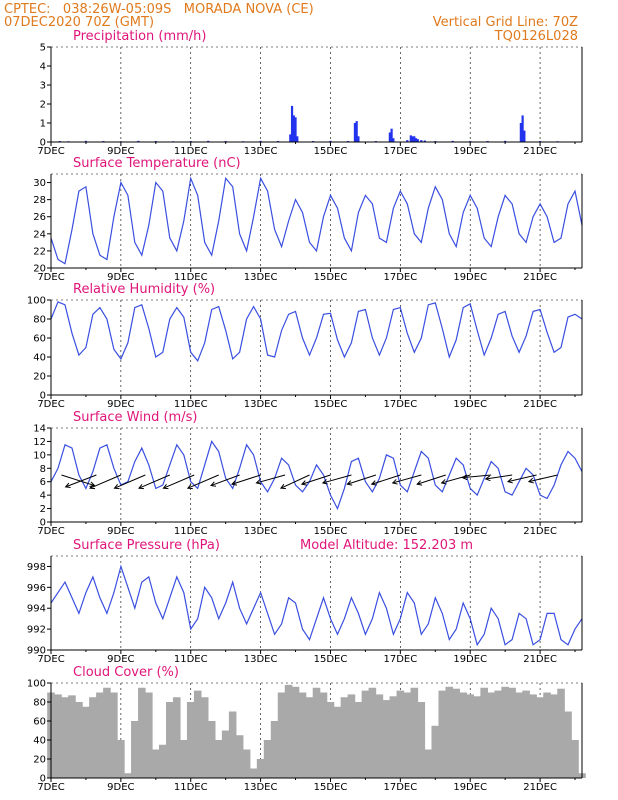 Image resolution: width=618 pixels, height=800 pixels. Describe the element at coordinates (43, 509) in the screenshot. I see `y-tick-label: 2` at that location.